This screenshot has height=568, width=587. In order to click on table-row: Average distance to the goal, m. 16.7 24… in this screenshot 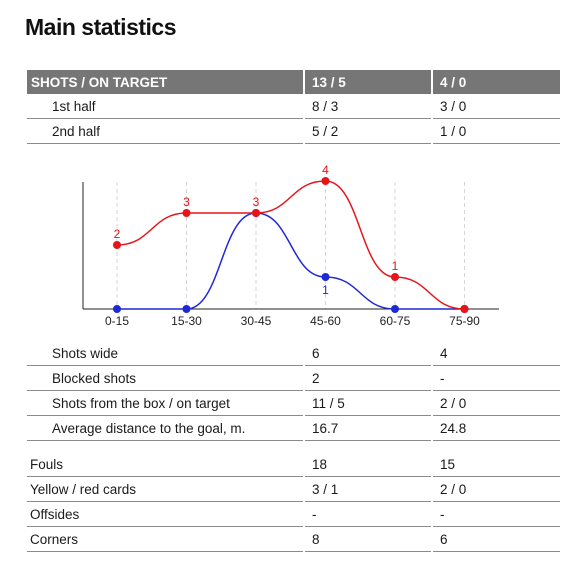, I will do `click(293, 428)`.